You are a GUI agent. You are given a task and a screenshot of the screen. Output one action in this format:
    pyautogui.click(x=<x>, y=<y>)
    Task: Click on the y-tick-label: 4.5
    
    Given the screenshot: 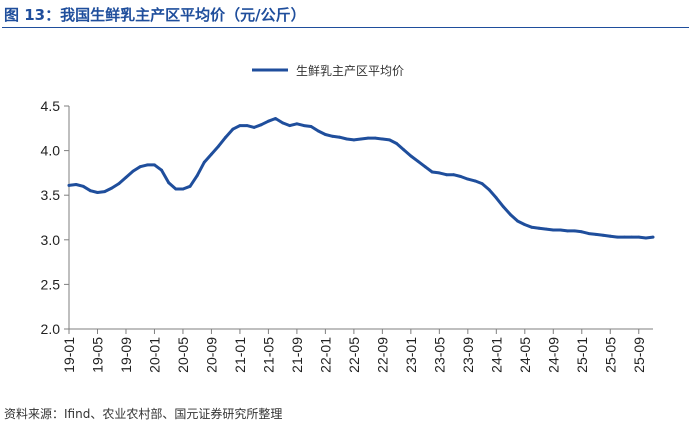 What is the action you would take?
    pyautogui.click(x=51, y=106)
    